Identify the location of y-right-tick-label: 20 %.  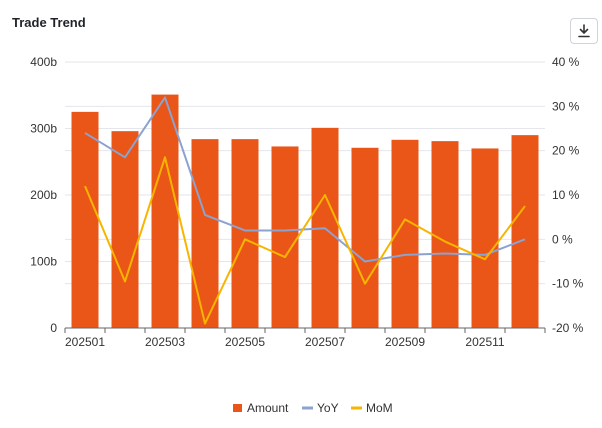
(566, 151).